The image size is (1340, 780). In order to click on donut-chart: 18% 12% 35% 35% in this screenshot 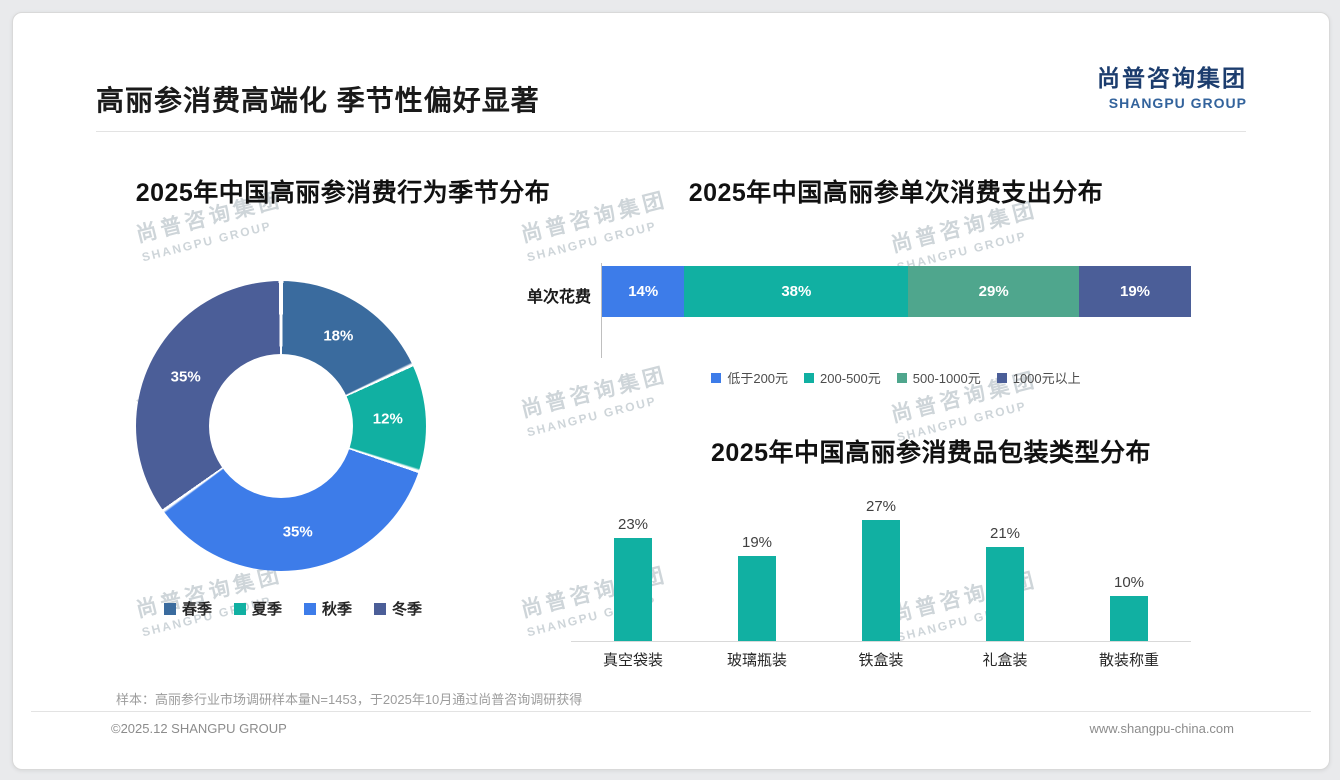, I will do `click(281, 426)`.